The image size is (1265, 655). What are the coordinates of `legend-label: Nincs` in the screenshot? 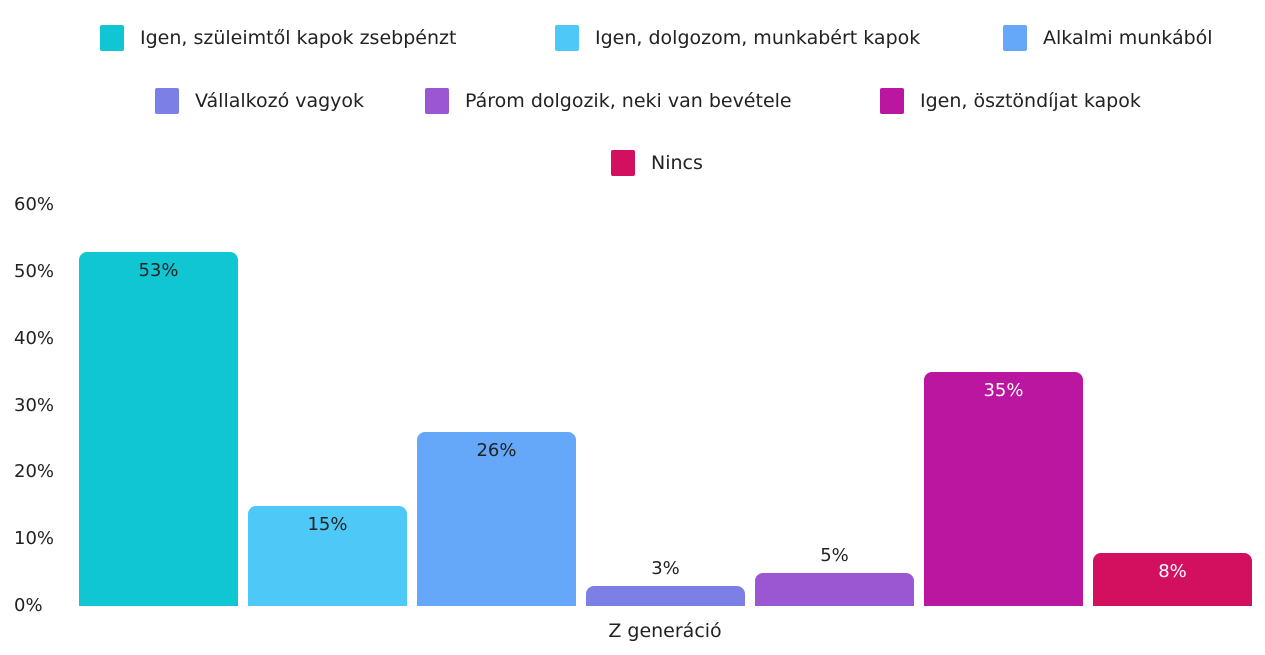 It's located at (677, 163).